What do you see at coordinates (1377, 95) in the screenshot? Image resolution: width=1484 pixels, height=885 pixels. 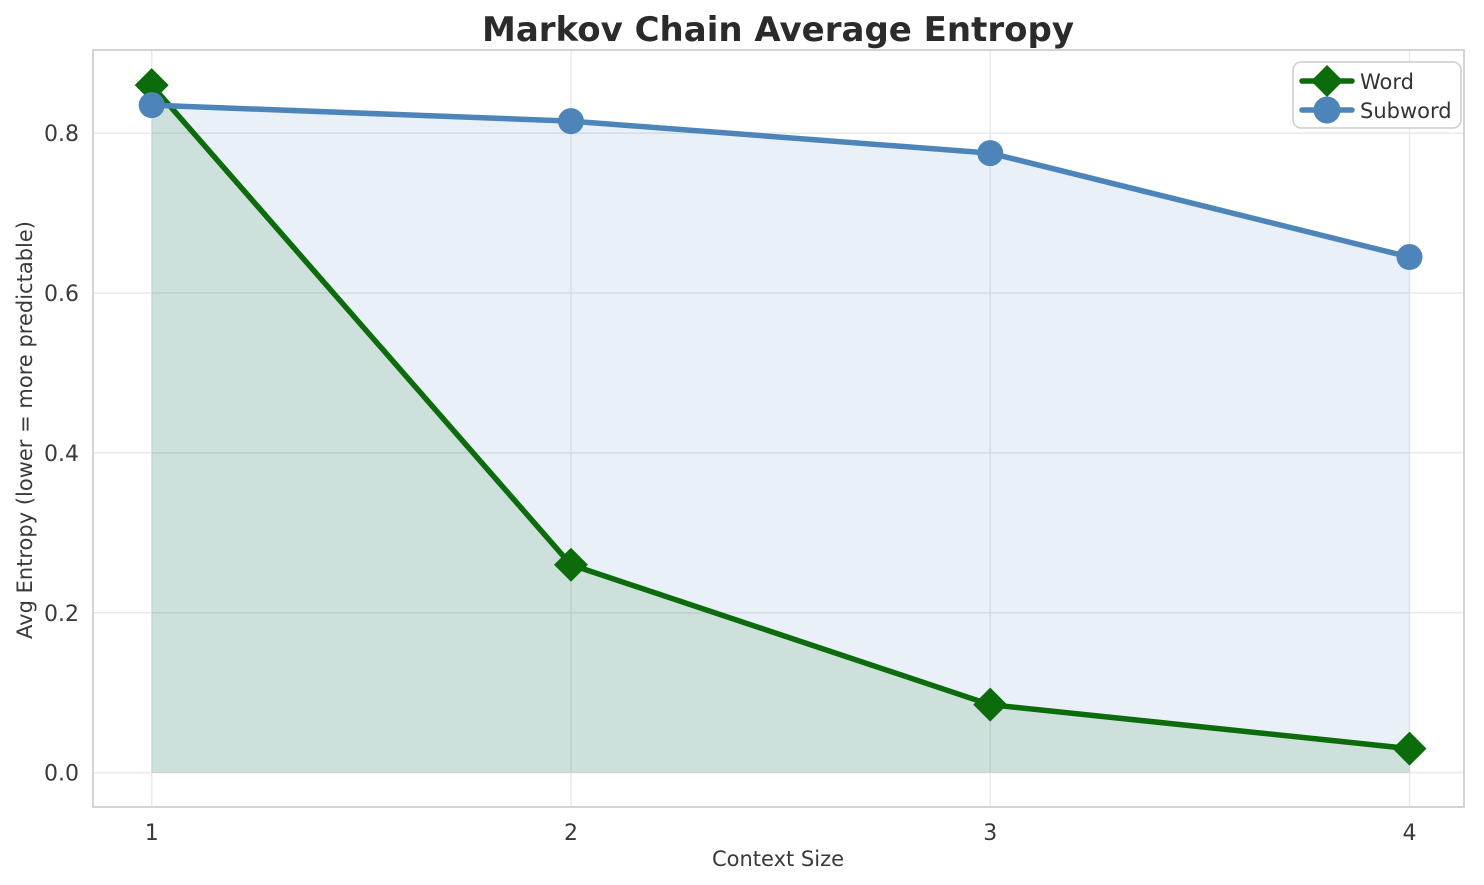 I see `legend: Word Subword` at bounding box center [1377, 95].